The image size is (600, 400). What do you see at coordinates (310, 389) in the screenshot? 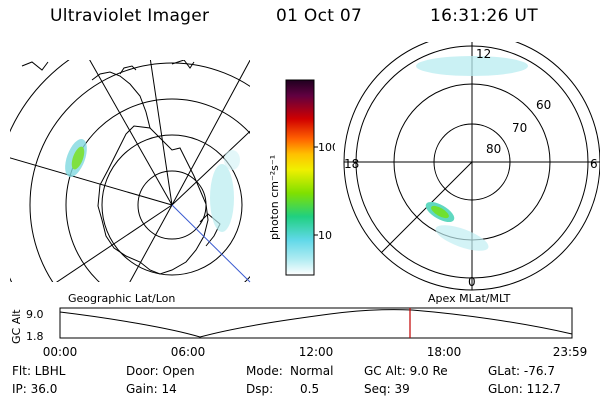
I see `dsp-value: 0.5` at bounding box center [310, 389].